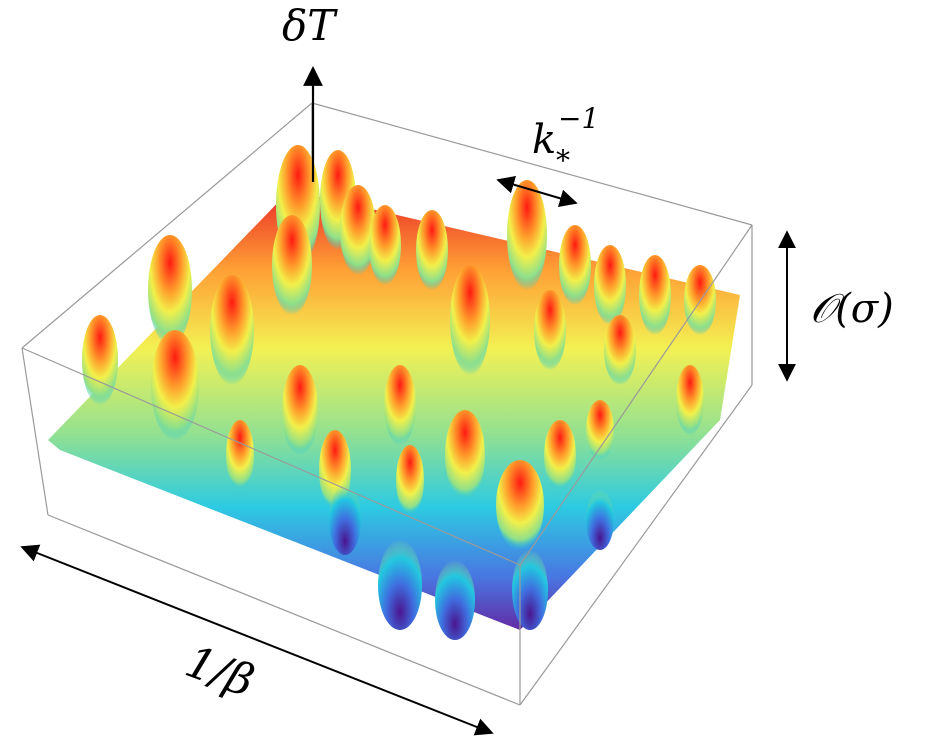 The height and width of the screenshot is (741, 925). Describe the element at coordinates (310, 25) in the screenshot. I see `vertical-axis-label: δT` at that location.